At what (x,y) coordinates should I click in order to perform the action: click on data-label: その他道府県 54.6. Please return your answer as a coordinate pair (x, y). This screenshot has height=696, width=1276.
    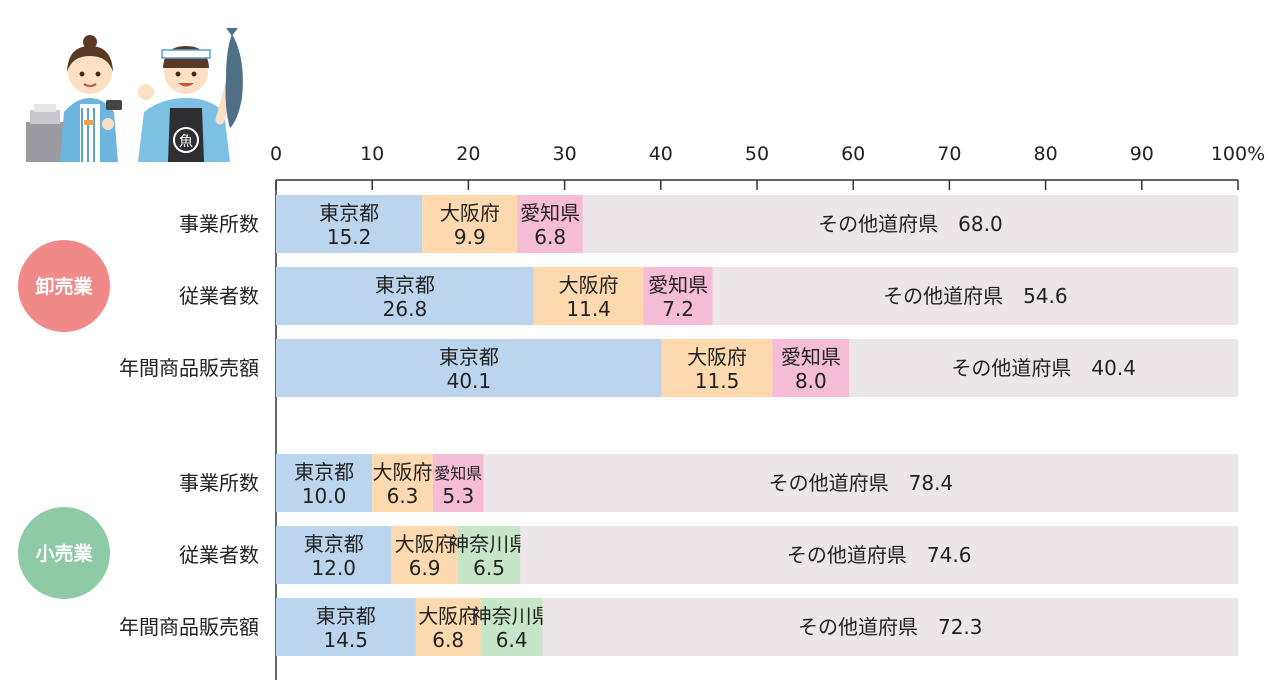
    Looking at the image, I should click on (975, 296).